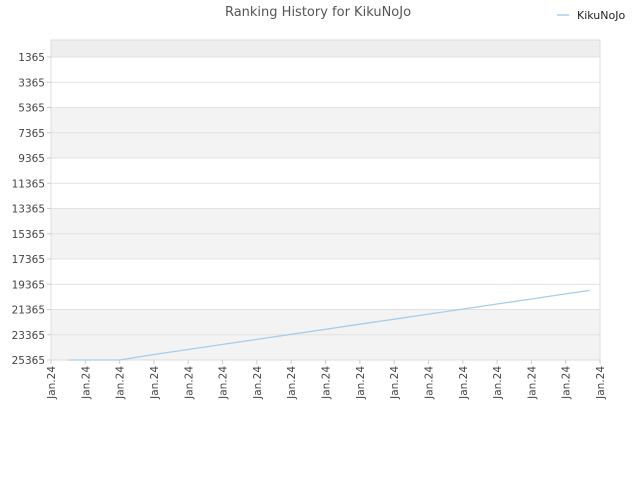  I want to click on chart-title: Ranking History for KikuNoJo, so click(318, 12).